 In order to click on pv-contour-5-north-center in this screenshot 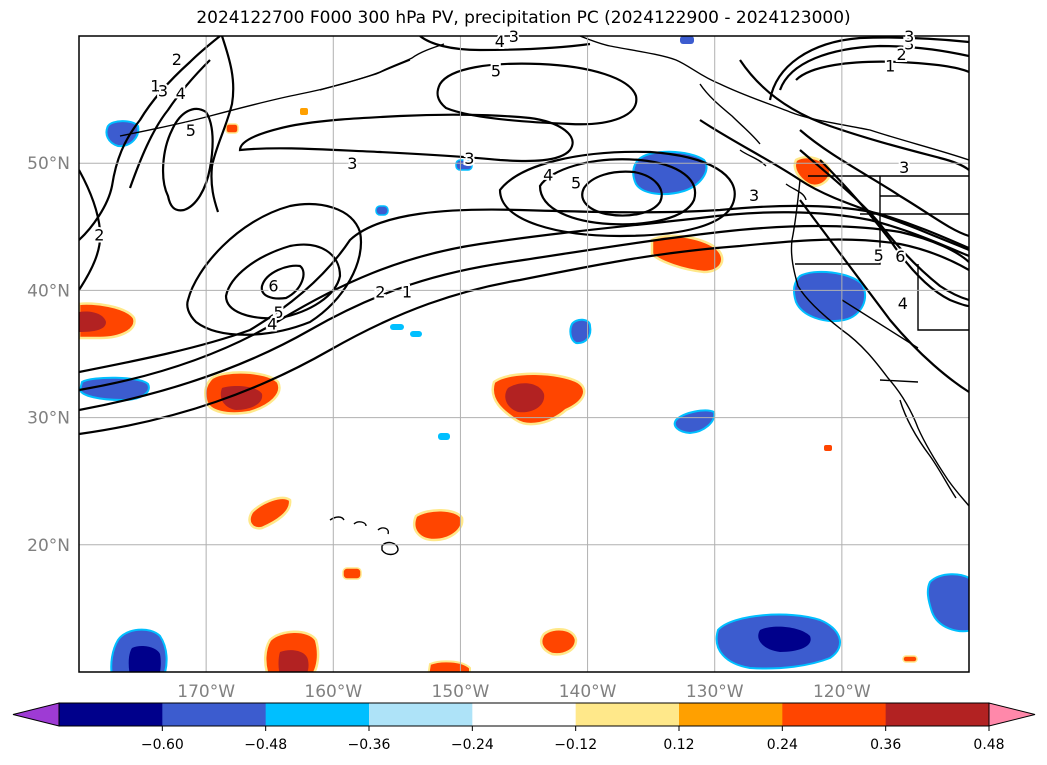, I will do `click(537, 94)`.